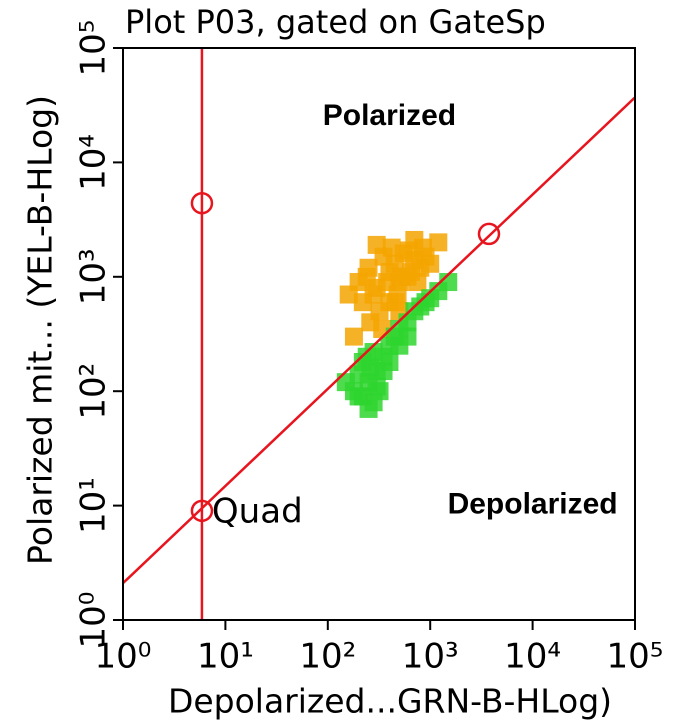 The image size is (677, 725). What do you see at coordinates (94, 276) in the screenshot?
I see `y-tick-label: 10³` at bounding box center [94, 276].